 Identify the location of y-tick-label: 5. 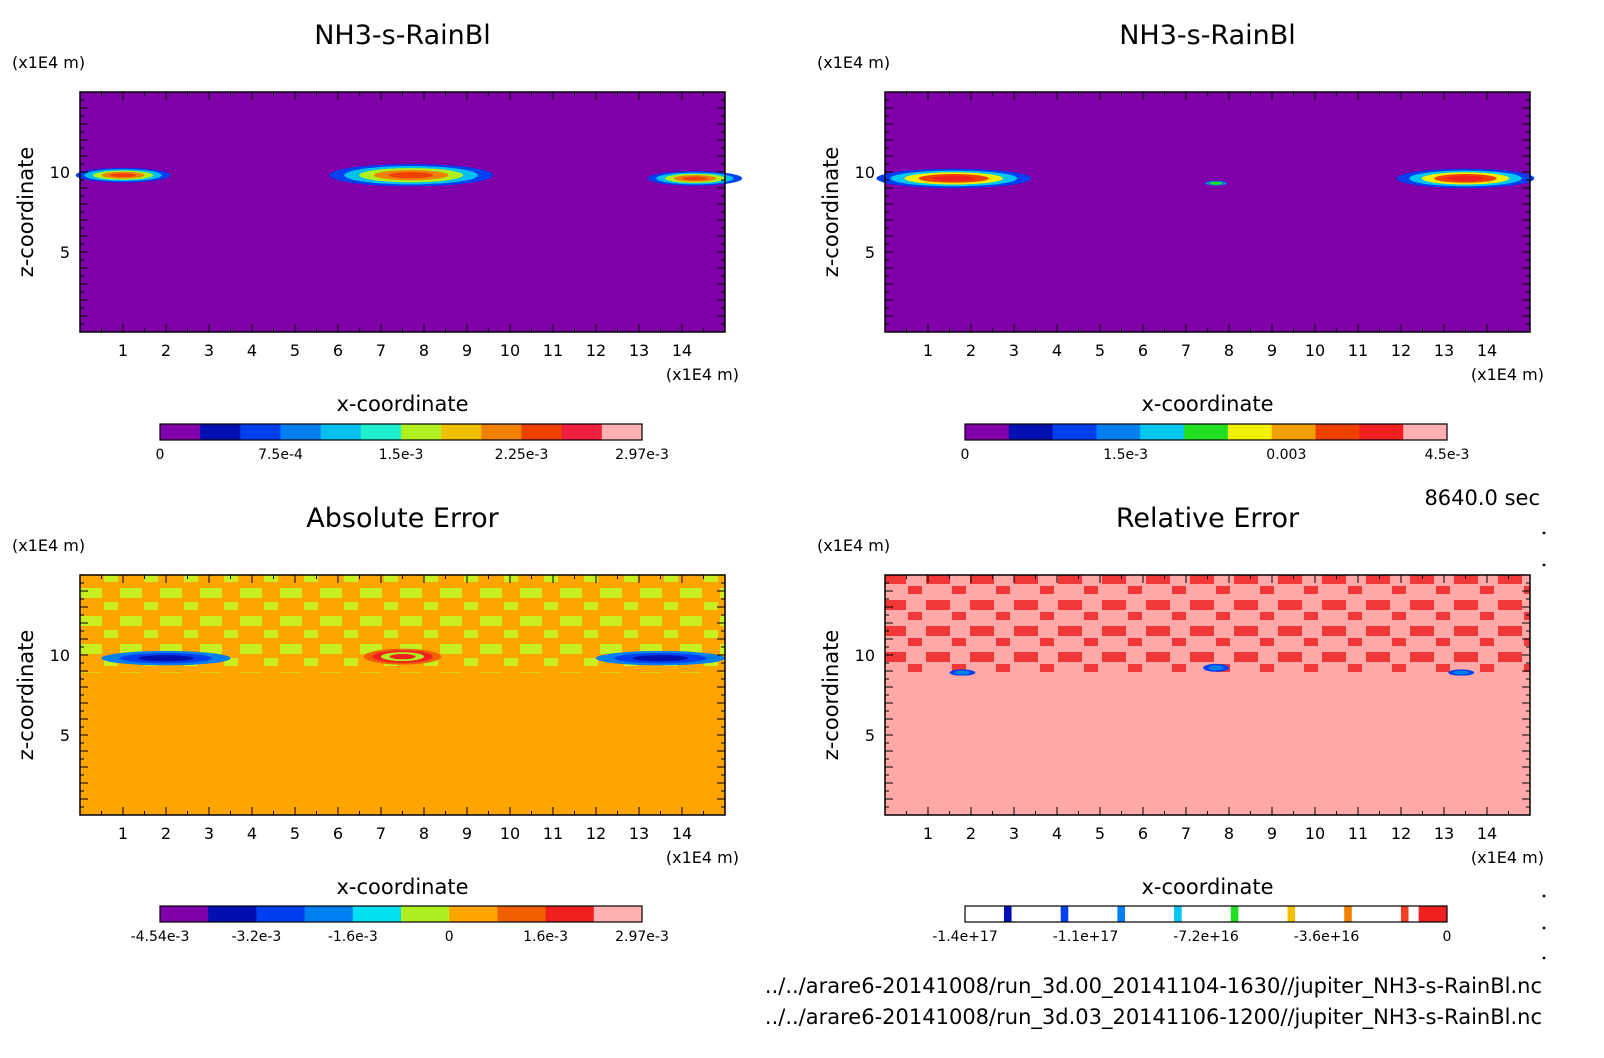
(870, 735).